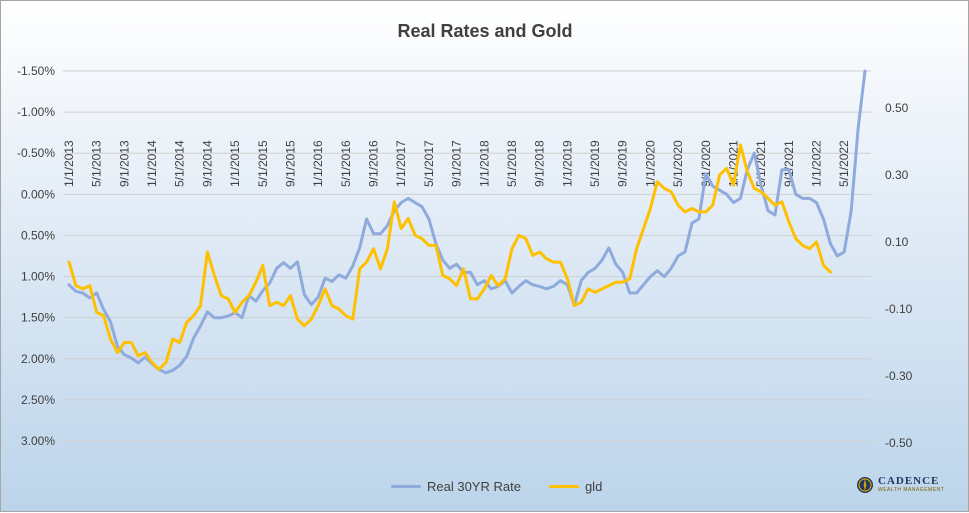 Image resolution: width=969 pixels, height=513 pixels. Describe the element at coordinates (38, 400) in the screenshot. I see `left-tick-label: 2.50%` at that location.